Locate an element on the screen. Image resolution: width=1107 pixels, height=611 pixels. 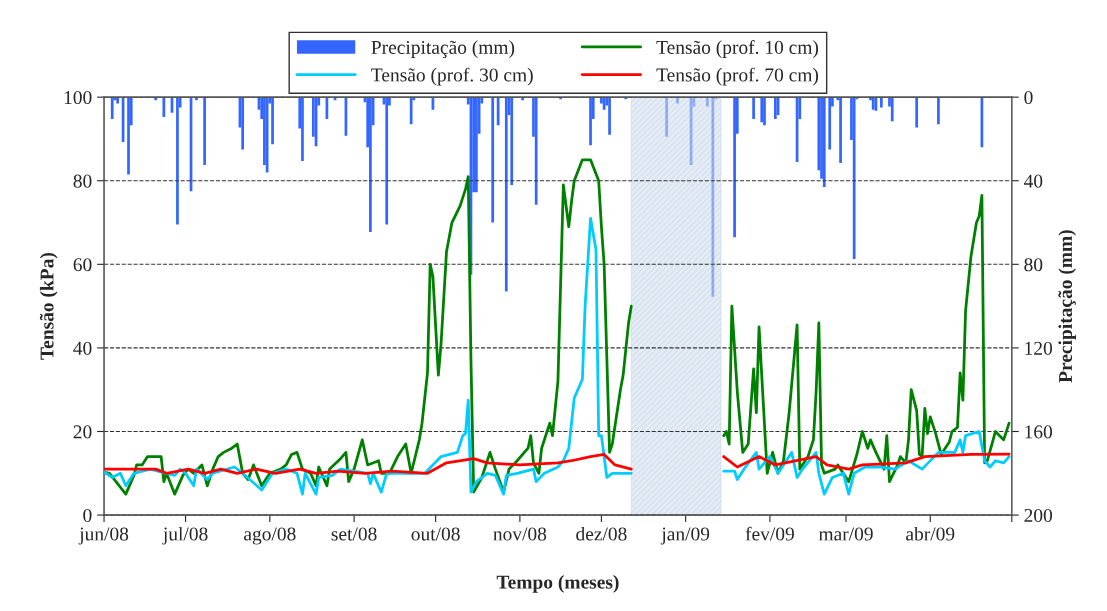
y-axis-title: Tensão (kPa) is located at coordinates (48, 306).